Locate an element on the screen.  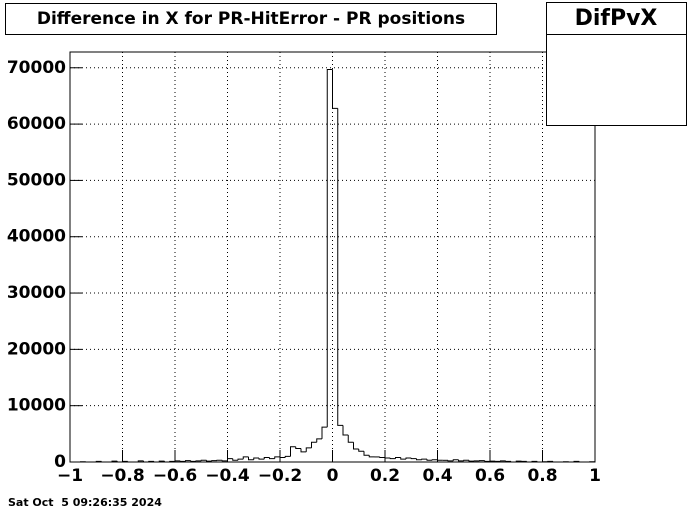
x-tick-label: −0.8 is located at coordinates (122, 476).